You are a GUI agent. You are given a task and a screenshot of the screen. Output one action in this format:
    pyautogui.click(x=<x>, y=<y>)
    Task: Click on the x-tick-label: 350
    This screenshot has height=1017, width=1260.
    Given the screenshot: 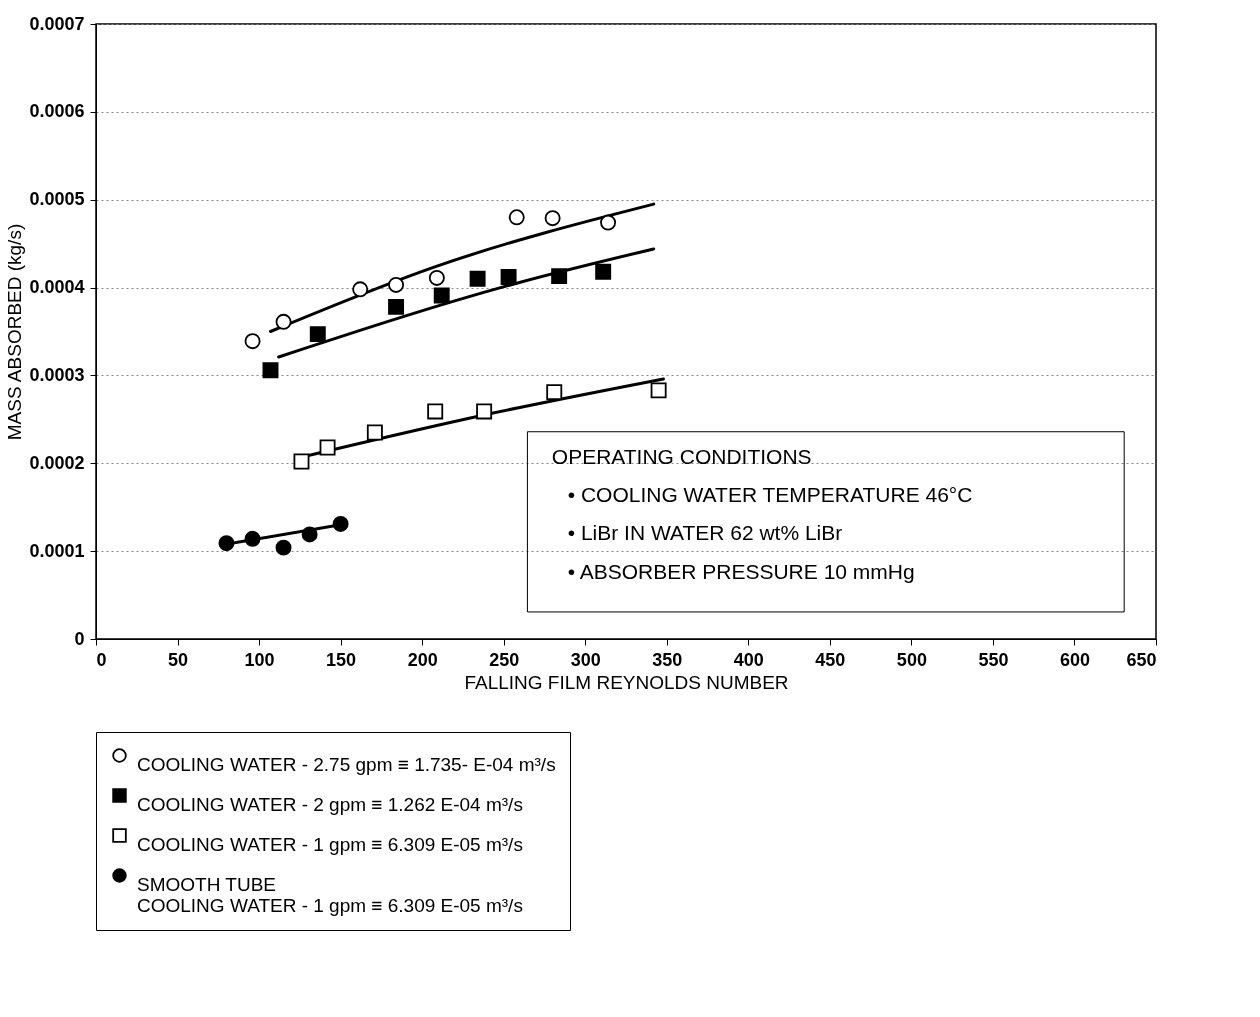 What is the action you would take?
    pyautogui.click(x=667, y=659)
    